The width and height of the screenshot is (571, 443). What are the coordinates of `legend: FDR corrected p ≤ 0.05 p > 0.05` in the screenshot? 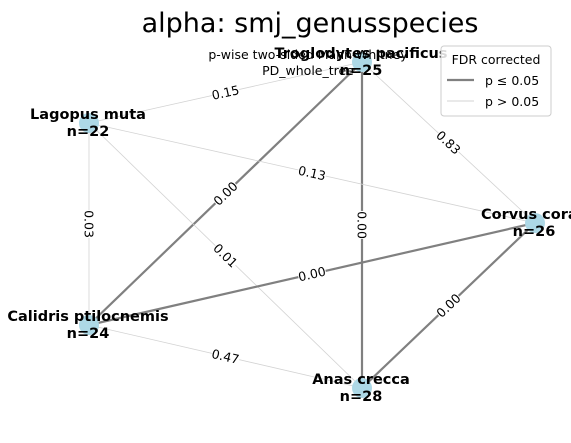 It's located at (496, 81).